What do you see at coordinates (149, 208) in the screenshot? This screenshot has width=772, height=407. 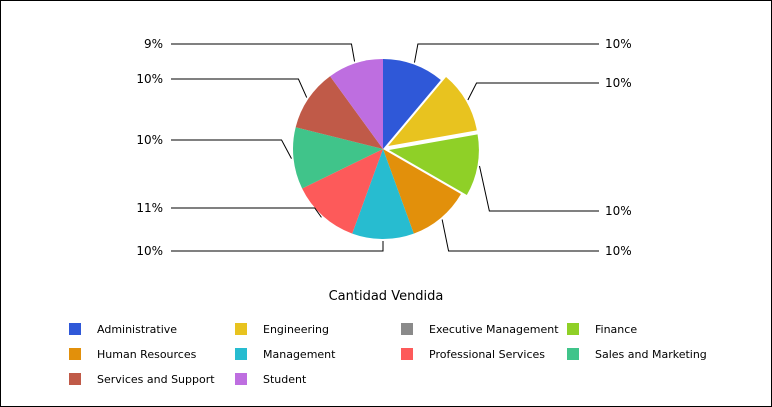 I see `data-label-professional-services: 11%` at bounding box center [149, 208].